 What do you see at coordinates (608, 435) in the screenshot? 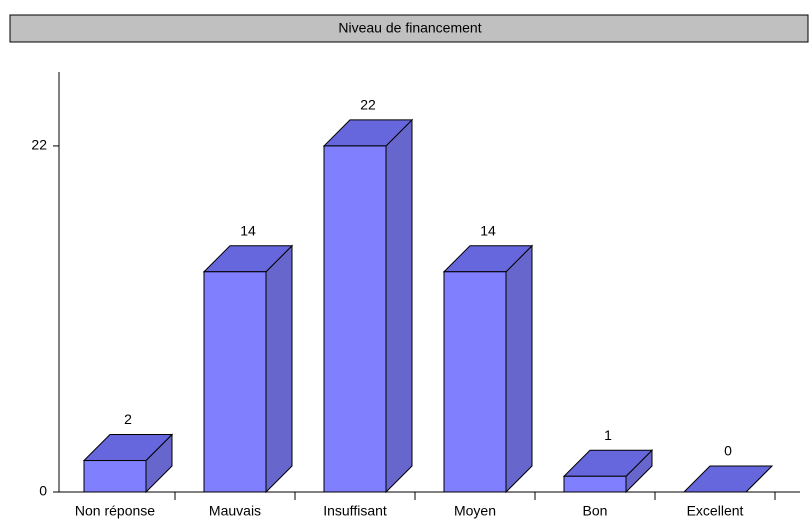
I see `value-label: 1` at bounding box center [608, 435].